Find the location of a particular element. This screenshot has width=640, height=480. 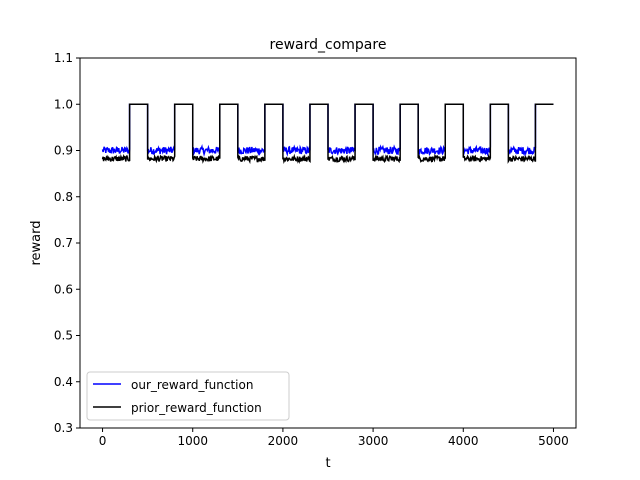

x-axis: 0 1000 2000 3000 4000 5000 is located at coordinates (334, 438).